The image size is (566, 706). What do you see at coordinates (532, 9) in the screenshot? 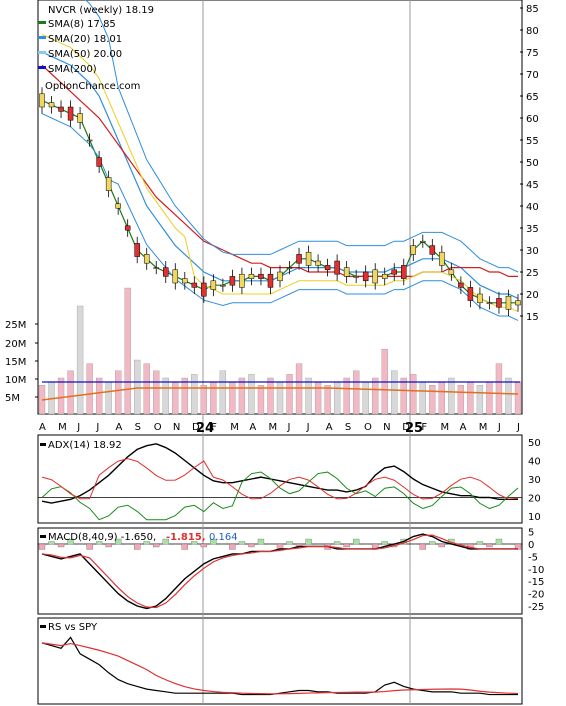
I see `price-tick-label: 85` at bounding box center [532, 9].